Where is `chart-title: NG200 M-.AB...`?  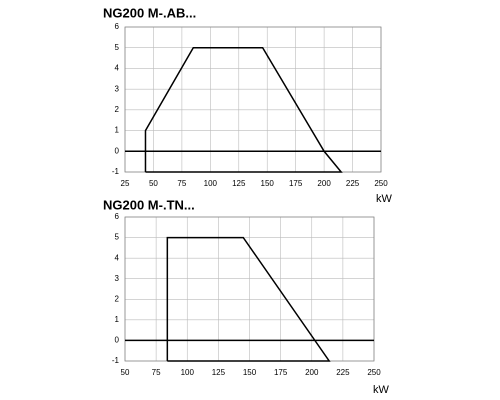
chart-title: NG200 M-.AB... is located at coordinates (149, 12).